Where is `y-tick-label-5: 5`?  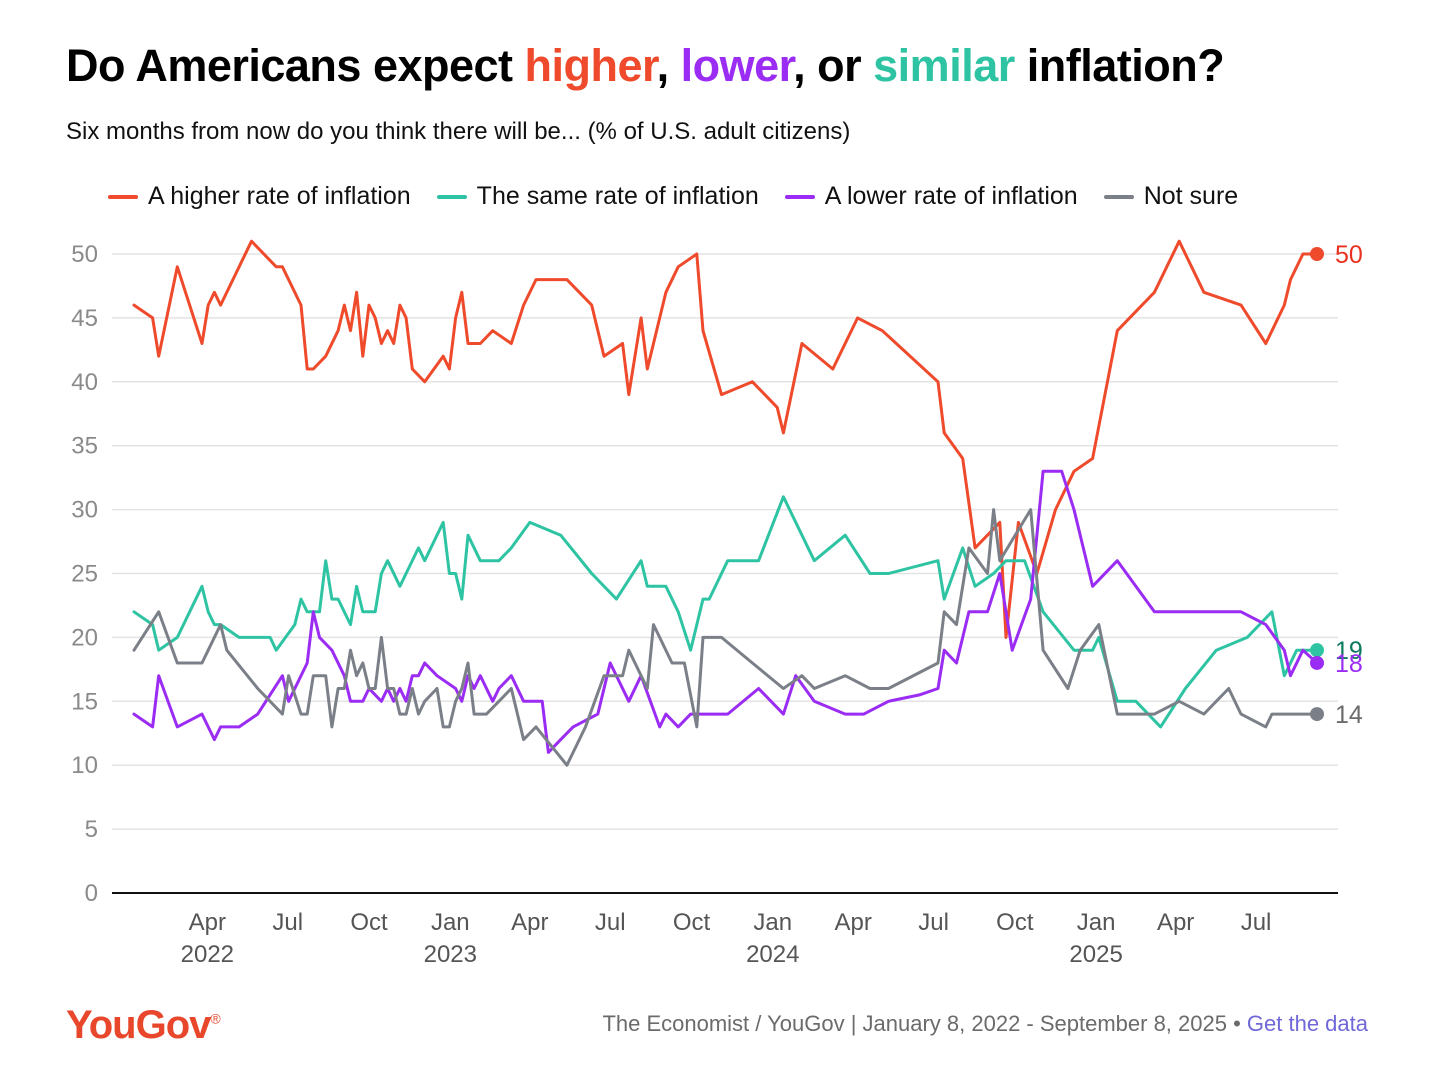 y-tick-label-5: 5 is located at coordinates (91, 829).